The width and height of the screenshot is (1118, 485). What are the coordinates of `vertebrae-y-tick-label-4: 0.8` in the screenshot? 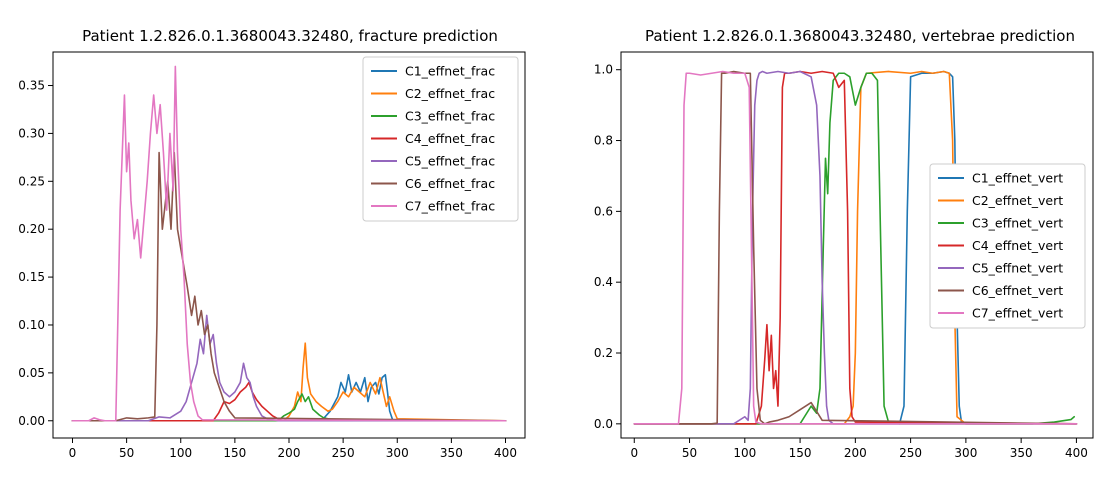 It's located at (603, 141).